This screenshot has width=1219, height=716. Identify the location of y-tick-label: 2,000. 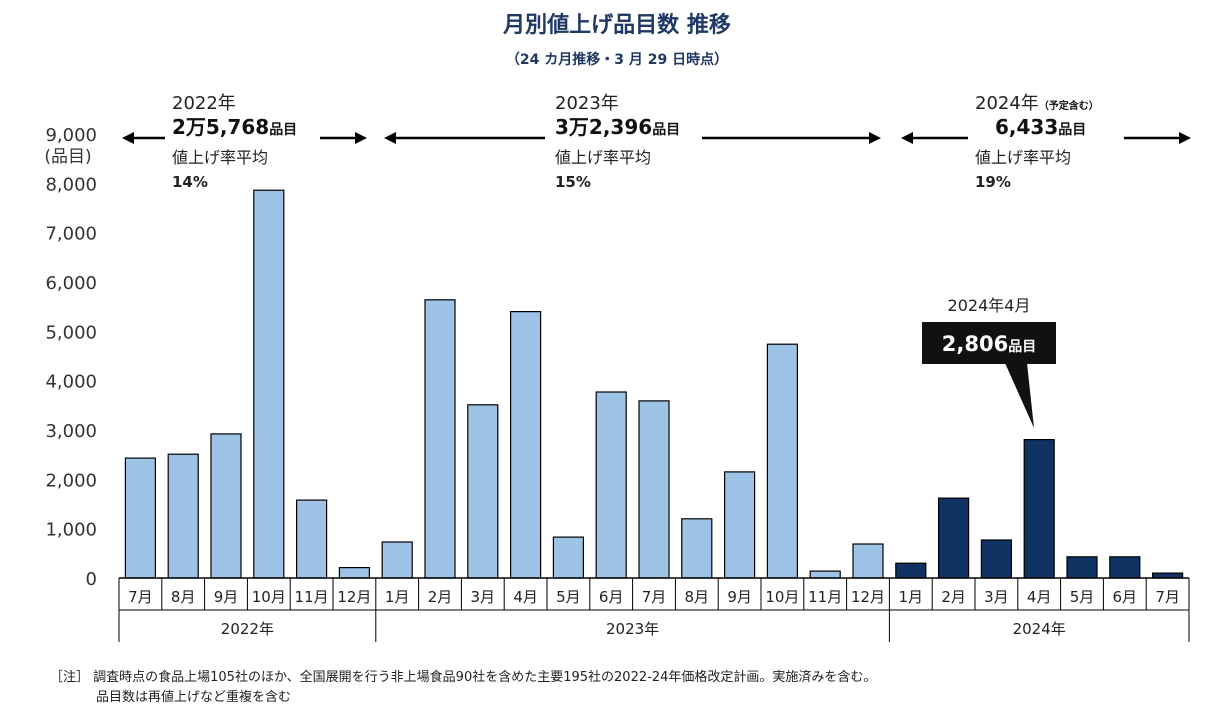
(71, 480).